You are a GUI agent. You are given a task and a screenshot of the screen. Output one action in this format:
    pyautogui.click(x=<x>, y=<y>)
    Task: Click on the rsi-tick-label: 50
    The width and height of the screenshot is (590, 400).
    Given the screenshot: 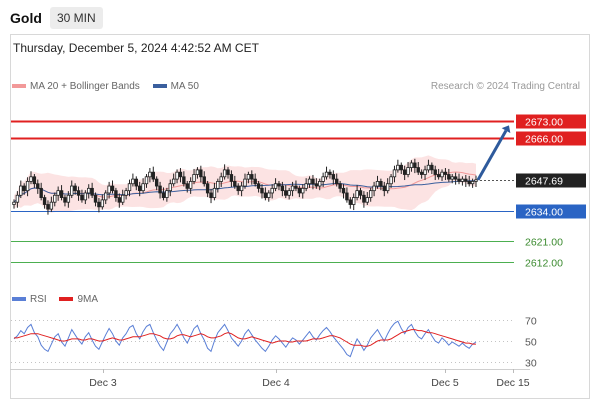 What is the action you would take?
    pyautogui.click(x=531, y=343)
    